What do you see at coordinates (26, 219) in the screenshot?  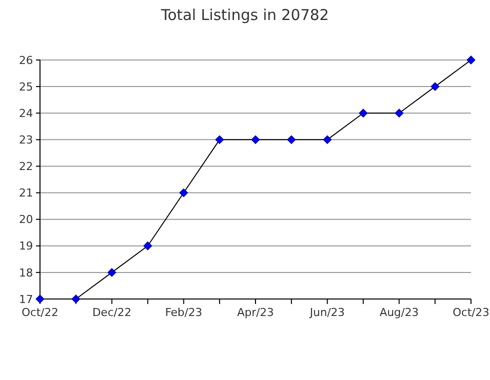 I see `y-tick-label: 20` at bounding box center [26, 219].